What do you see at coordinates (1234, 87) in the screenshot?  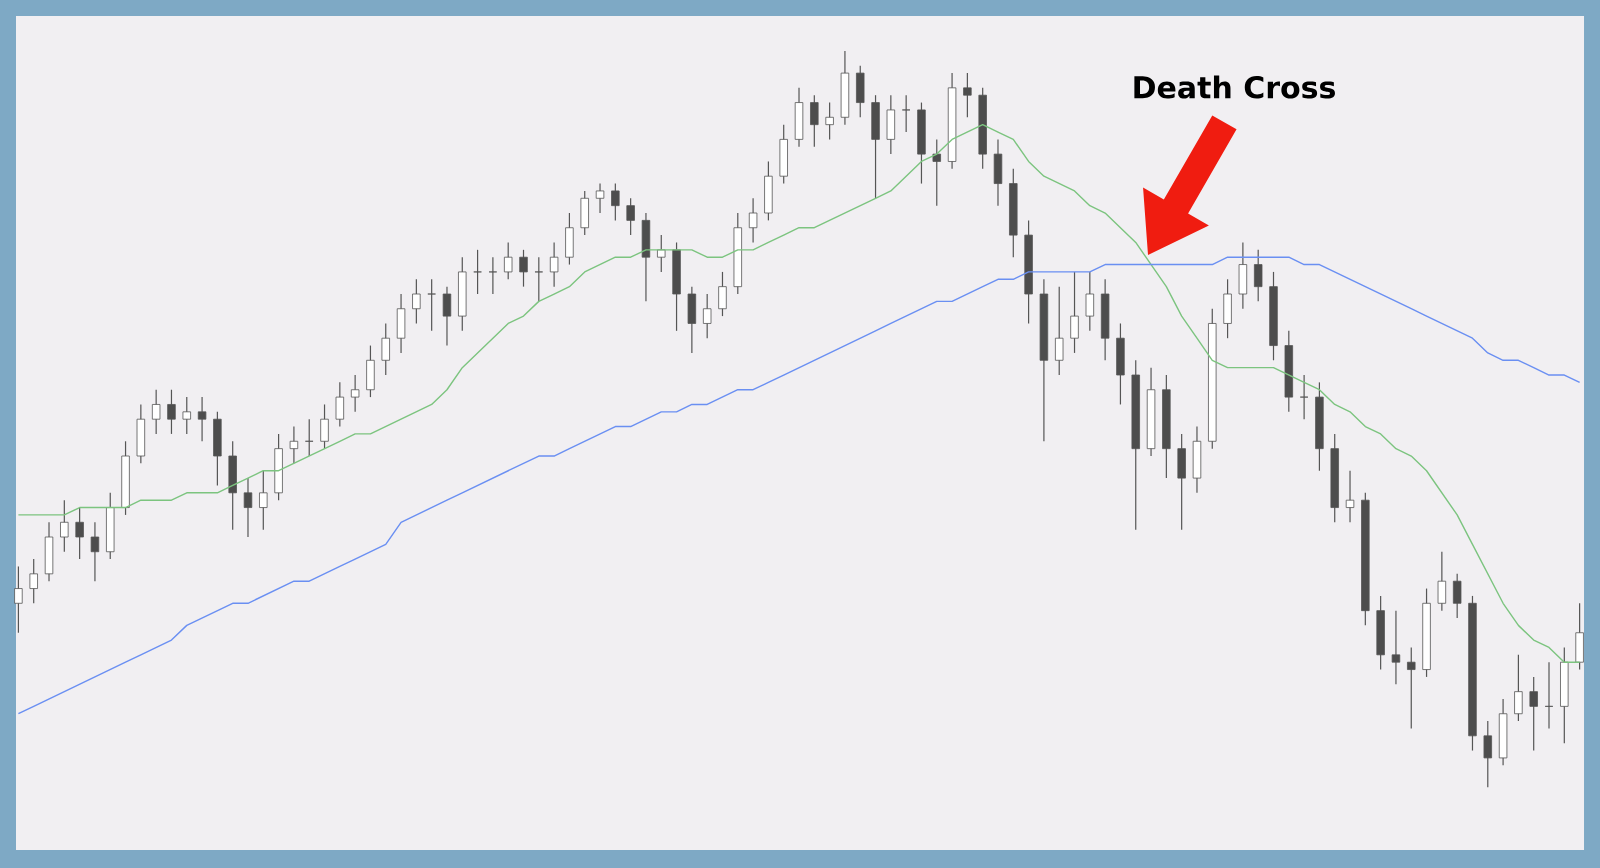 I see `annotation: Death Cross` at bounding box center [1234, 87].